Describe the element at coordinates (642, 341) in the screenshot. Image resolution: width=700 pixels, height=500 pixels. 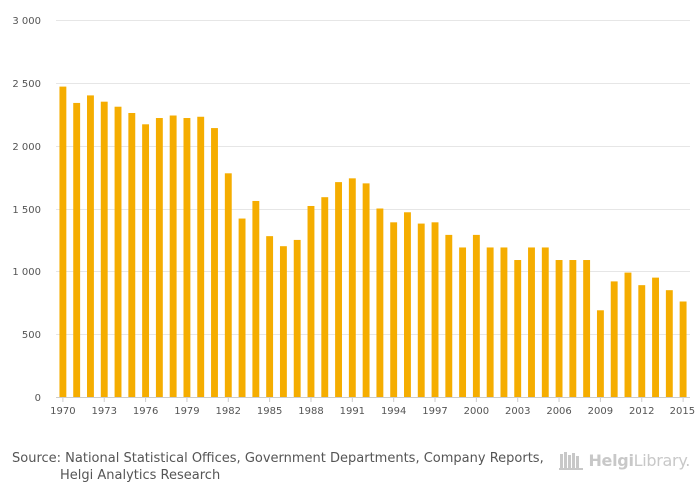
I see `bar-2012` at that location.